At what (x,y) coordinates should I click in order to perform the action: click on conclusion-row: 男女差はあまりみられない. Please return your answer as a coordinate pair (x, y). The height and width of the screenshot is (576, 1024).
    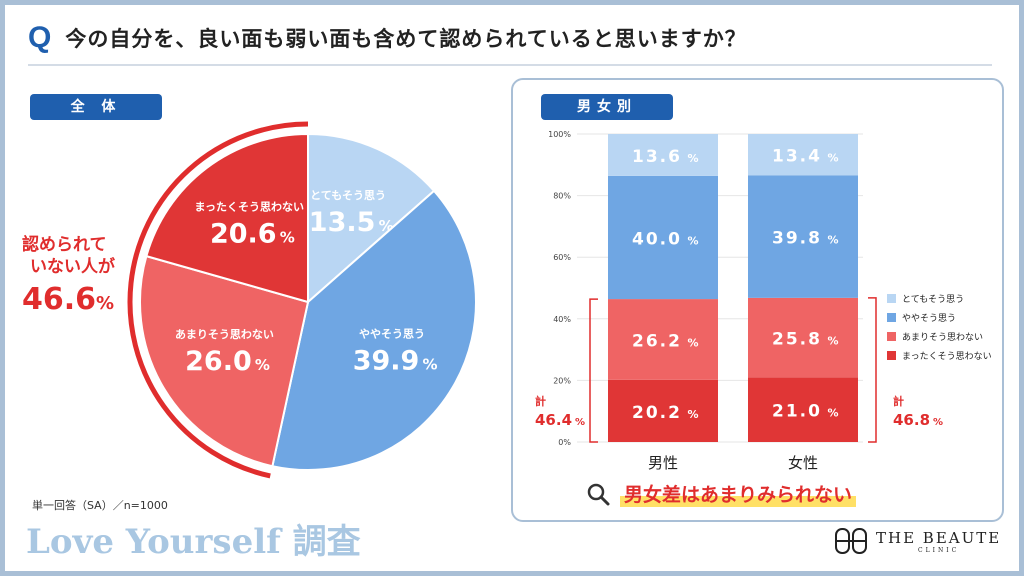
    Looking at the image, I should click on (721, 493).